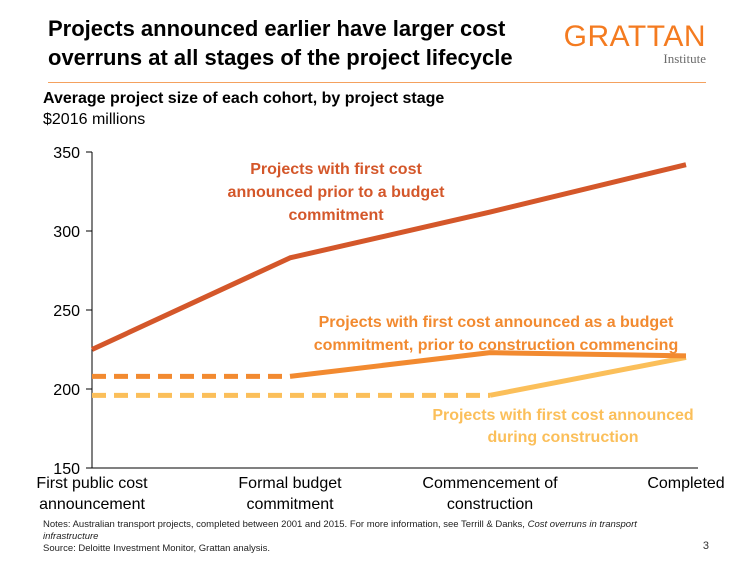  I want to click on grattan-logo: GRATTAN Institute, so click(635, 44).